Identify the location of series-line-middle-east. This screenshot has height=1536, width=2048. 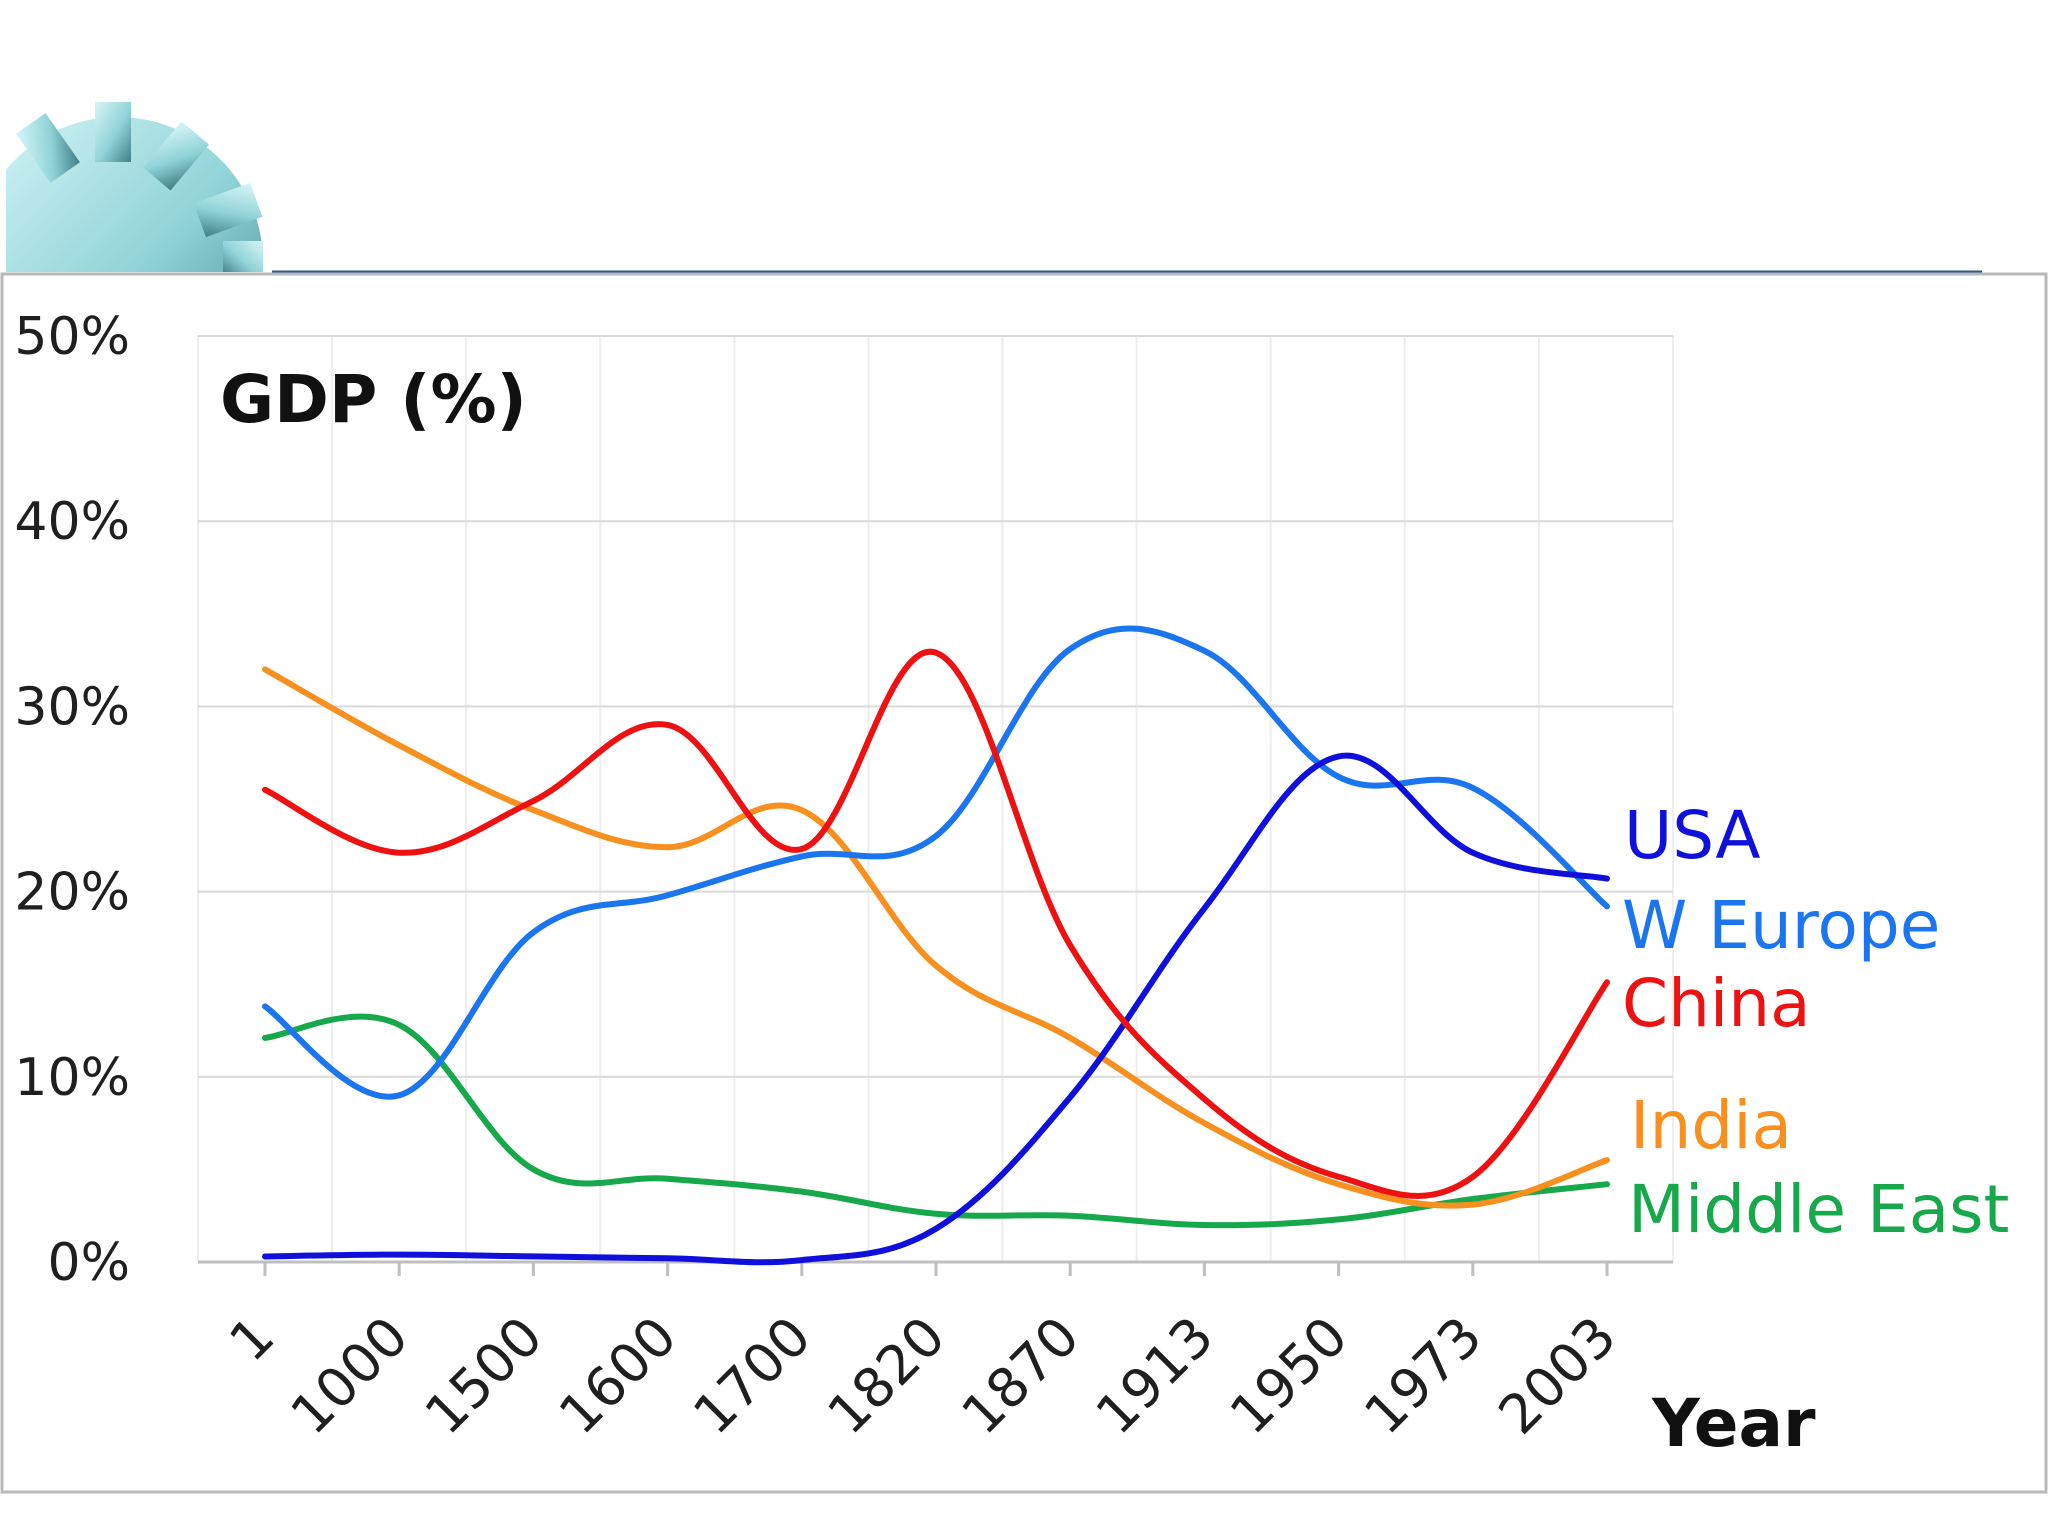
(936, 1121).